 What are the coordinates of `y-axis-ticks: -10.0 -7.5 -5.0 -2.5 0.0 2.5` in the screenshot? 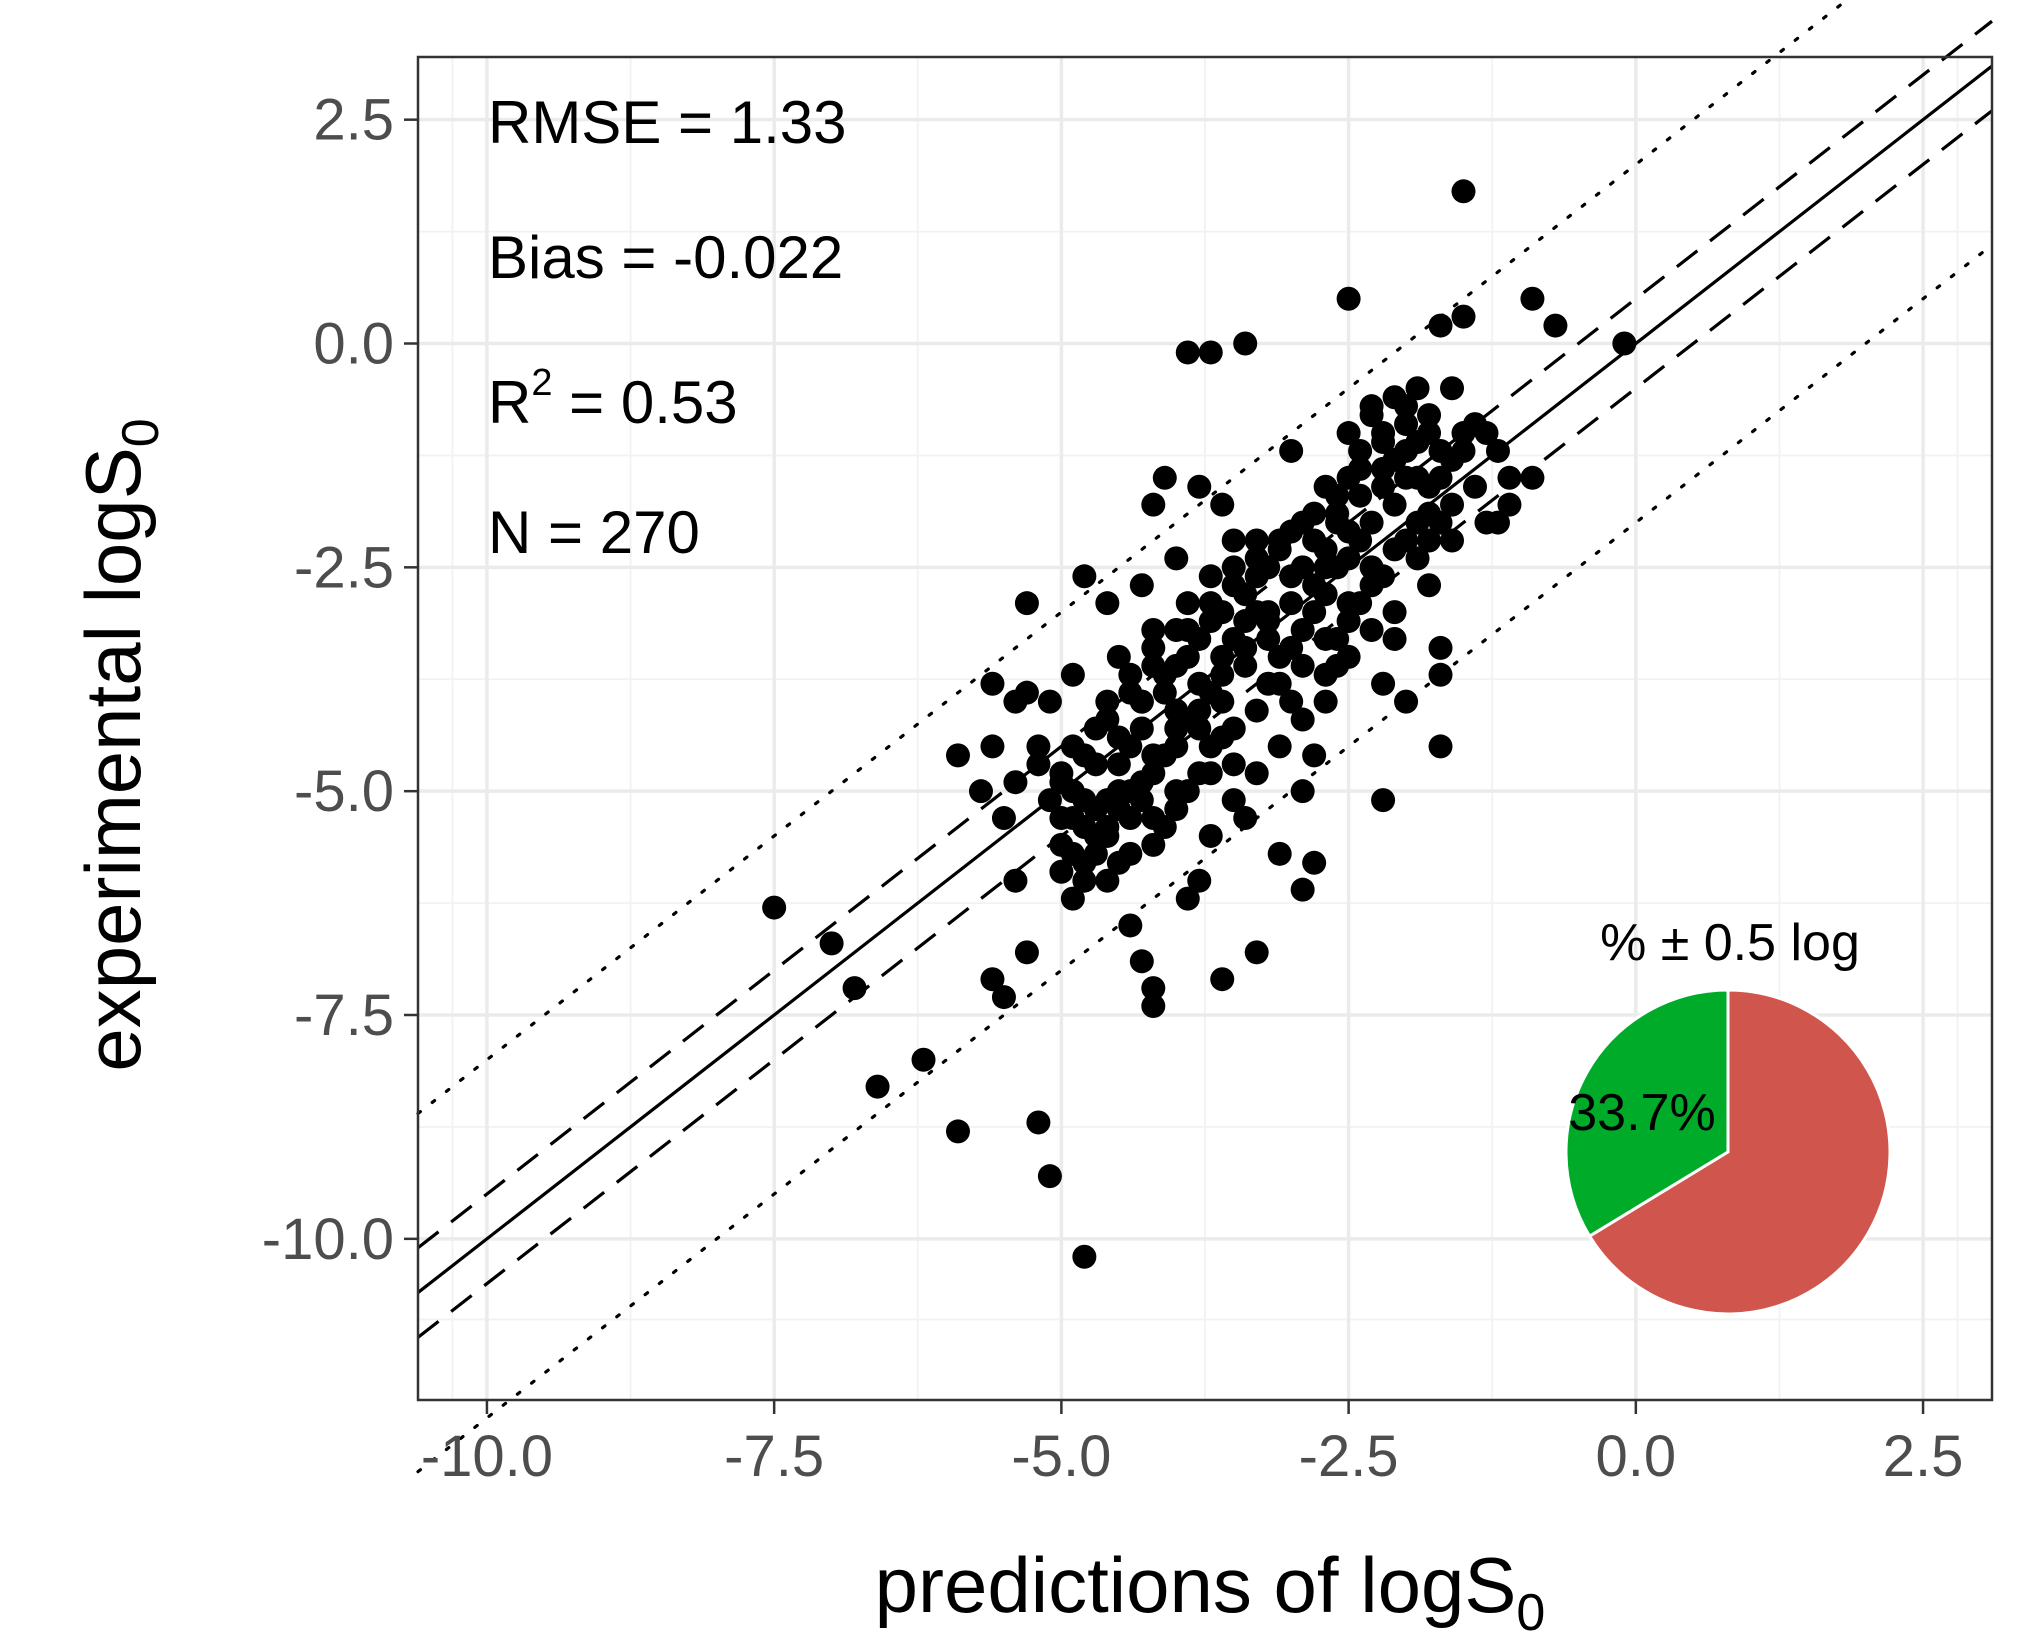 It's located at (340, 680).